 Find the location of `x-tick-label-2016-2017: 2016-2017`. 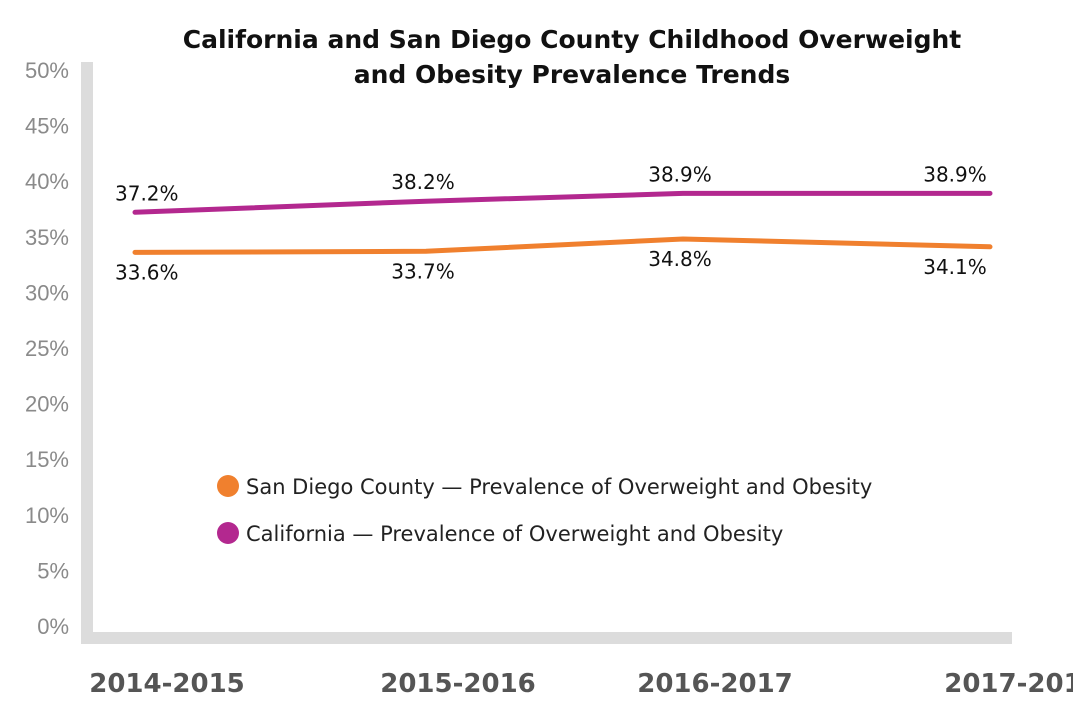

x-tick-label-2016-2017: 2016-2017 is located at coordinates (715, 684).